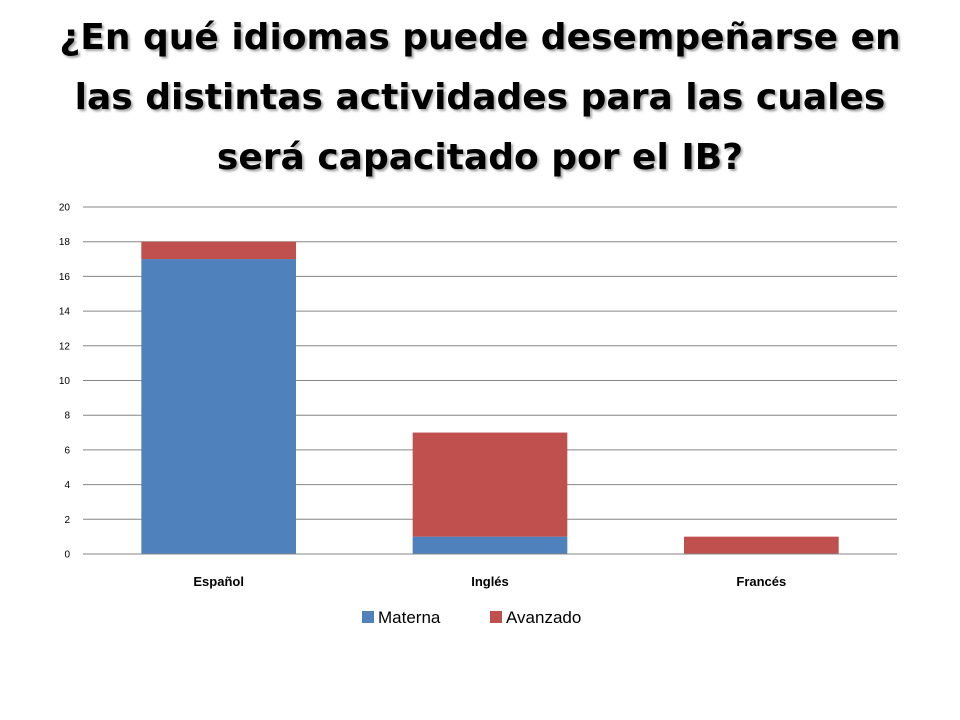 The height and width of the screenshot is (720, 960). I want to click on x-category-label: Inglés, so click(490, 581).